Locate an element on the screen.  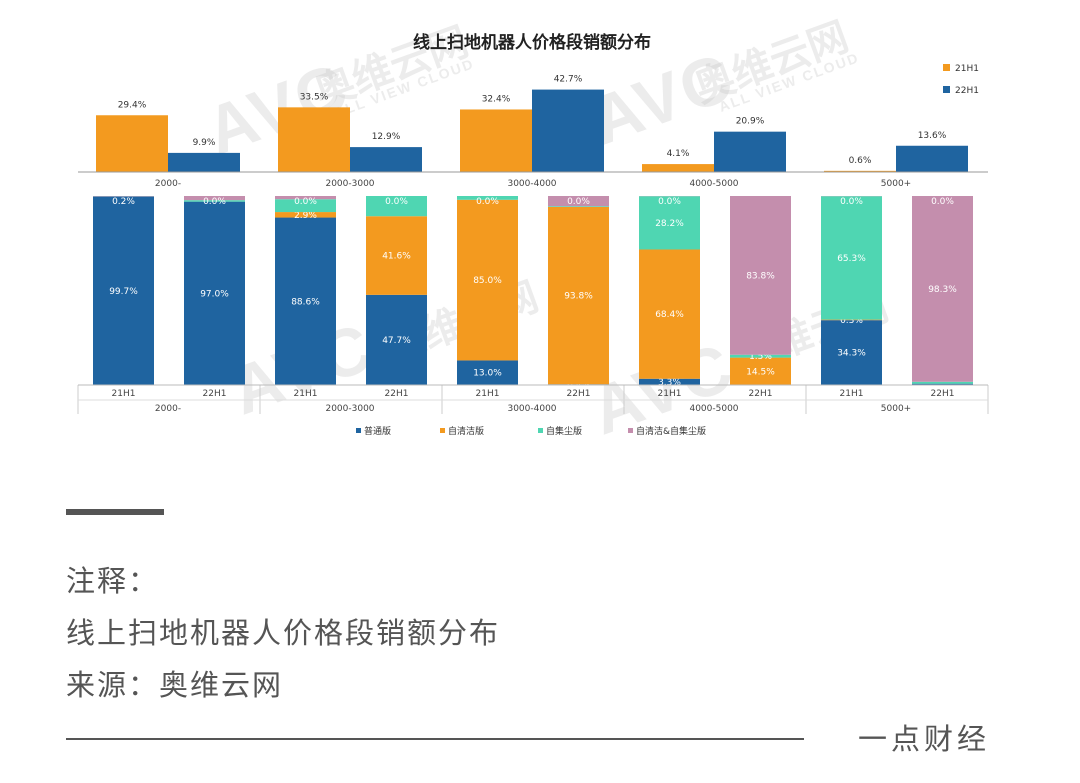
stack-data-label: 3.3% is located at coordinates (669, 383).